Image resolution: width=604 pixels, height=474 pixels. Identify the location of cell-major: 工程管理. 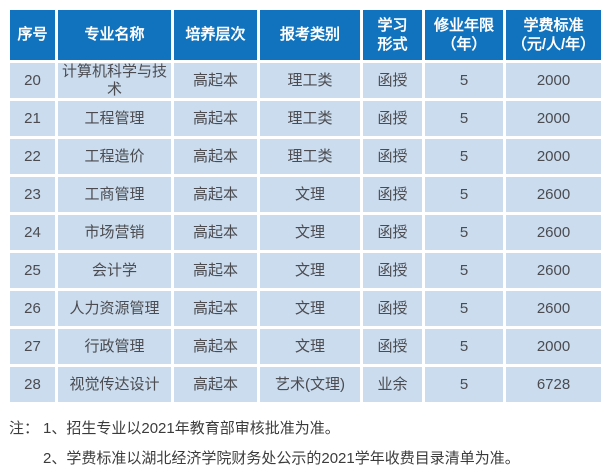
(114, 118).